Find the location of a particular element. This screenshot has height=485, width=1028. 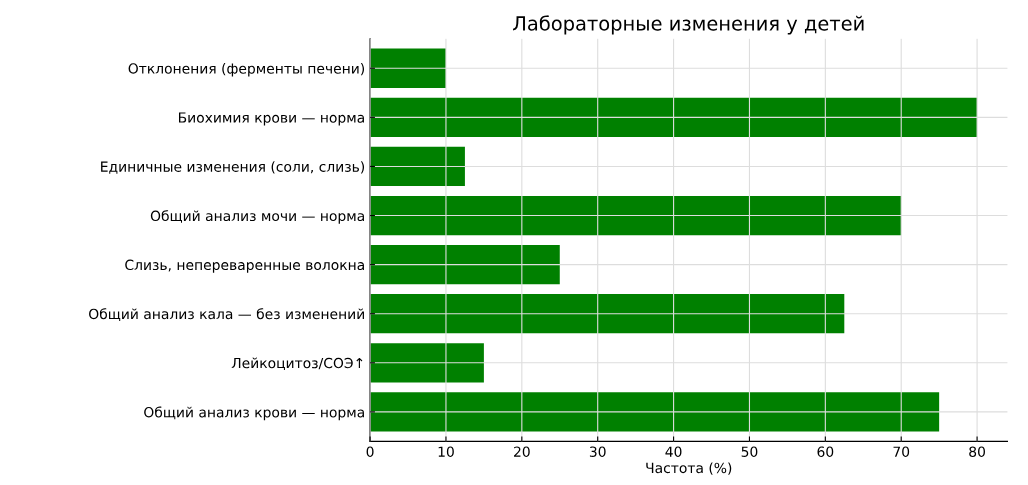

x-tick-label: 80 is located at coordinates (977, 451).